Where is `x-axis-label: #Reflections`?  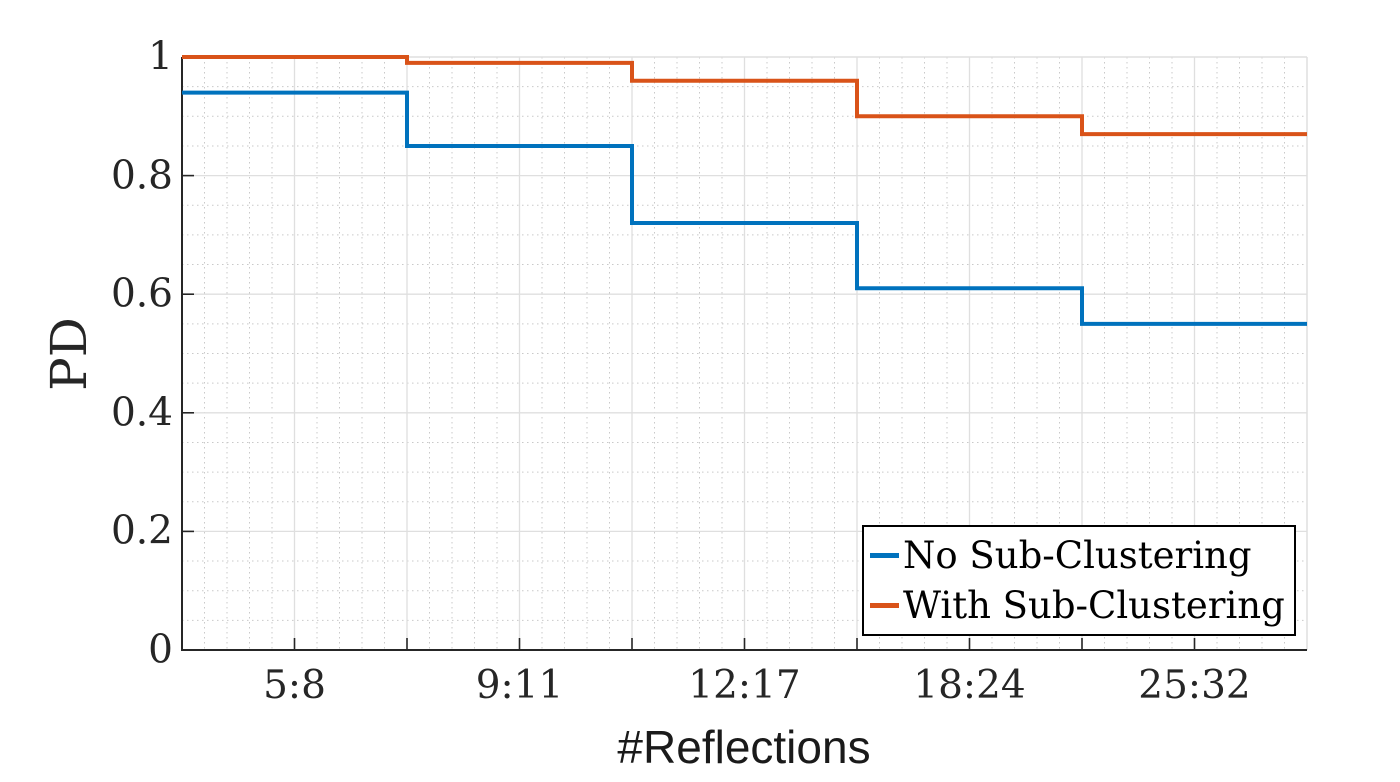 x-axis-label: #Reflections is located at coordinates (744, 747).